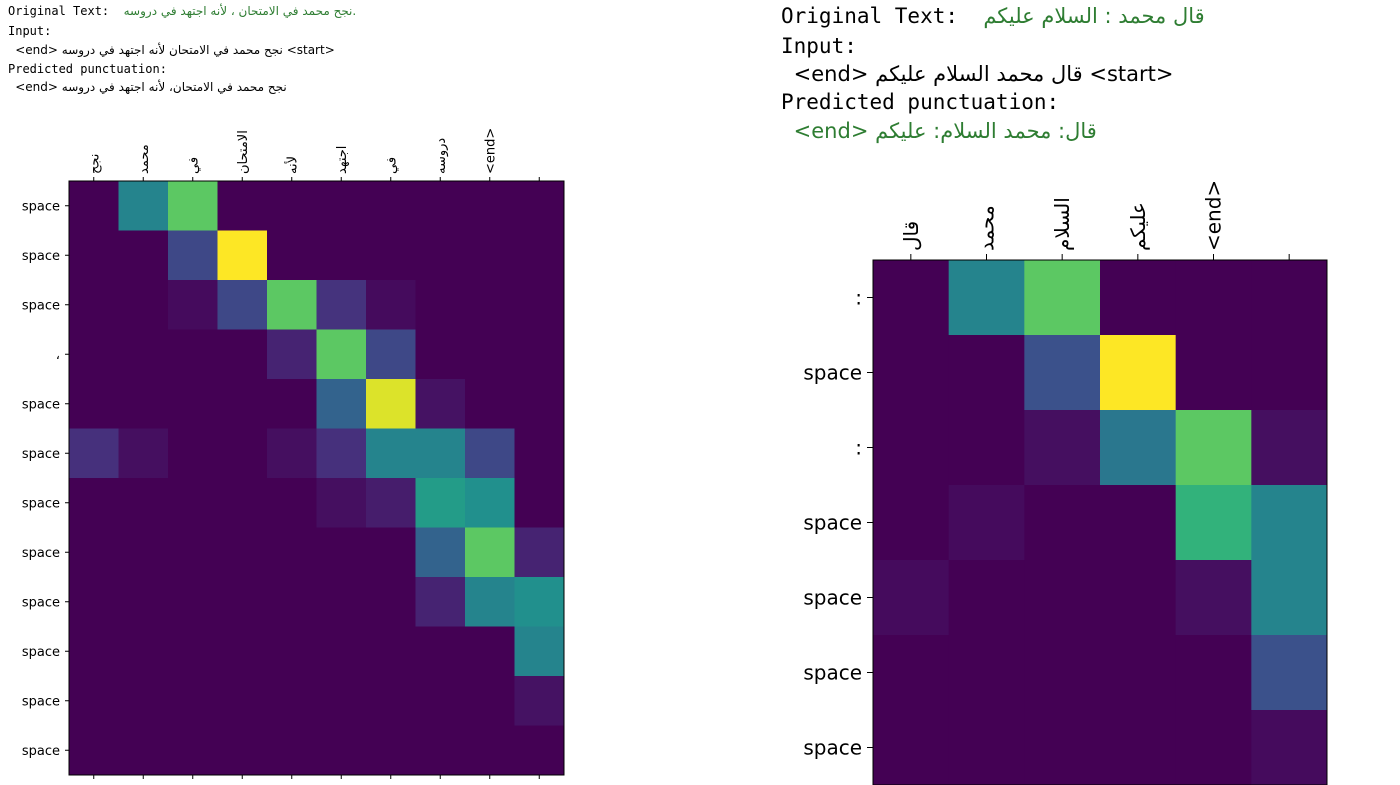 The height and width of the screenshot is (785, 1400). I want to click on original-text-value: قال محمد : السلام عليكم, so click(1094, 16).